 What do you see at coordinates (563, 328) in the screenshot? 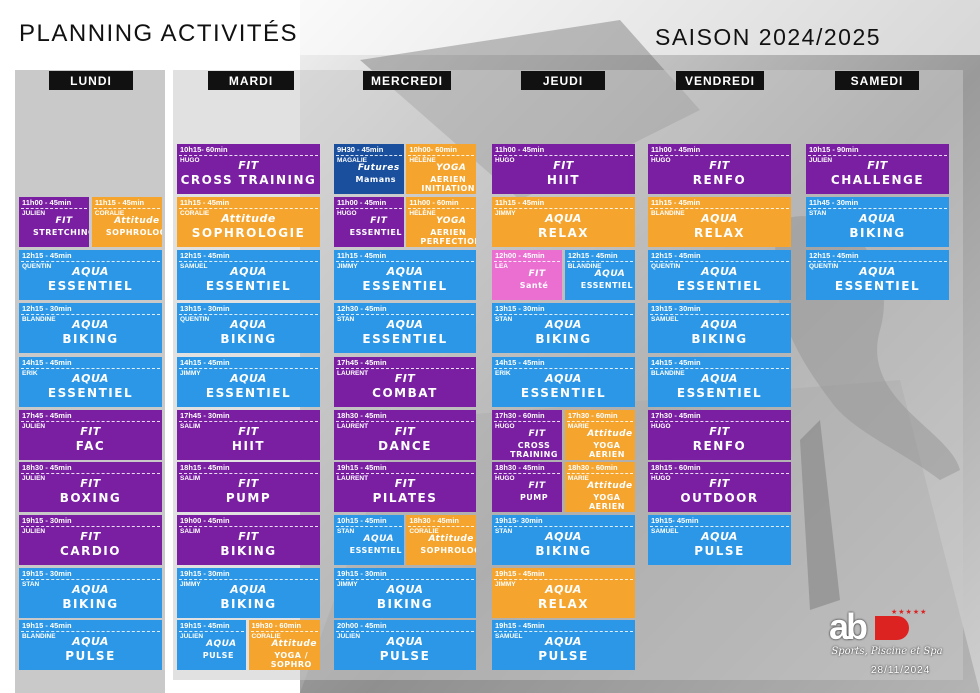
I see `session-card: 13h15 - 30min STAN AQUA BIKING` at bounding box center [563, 328].